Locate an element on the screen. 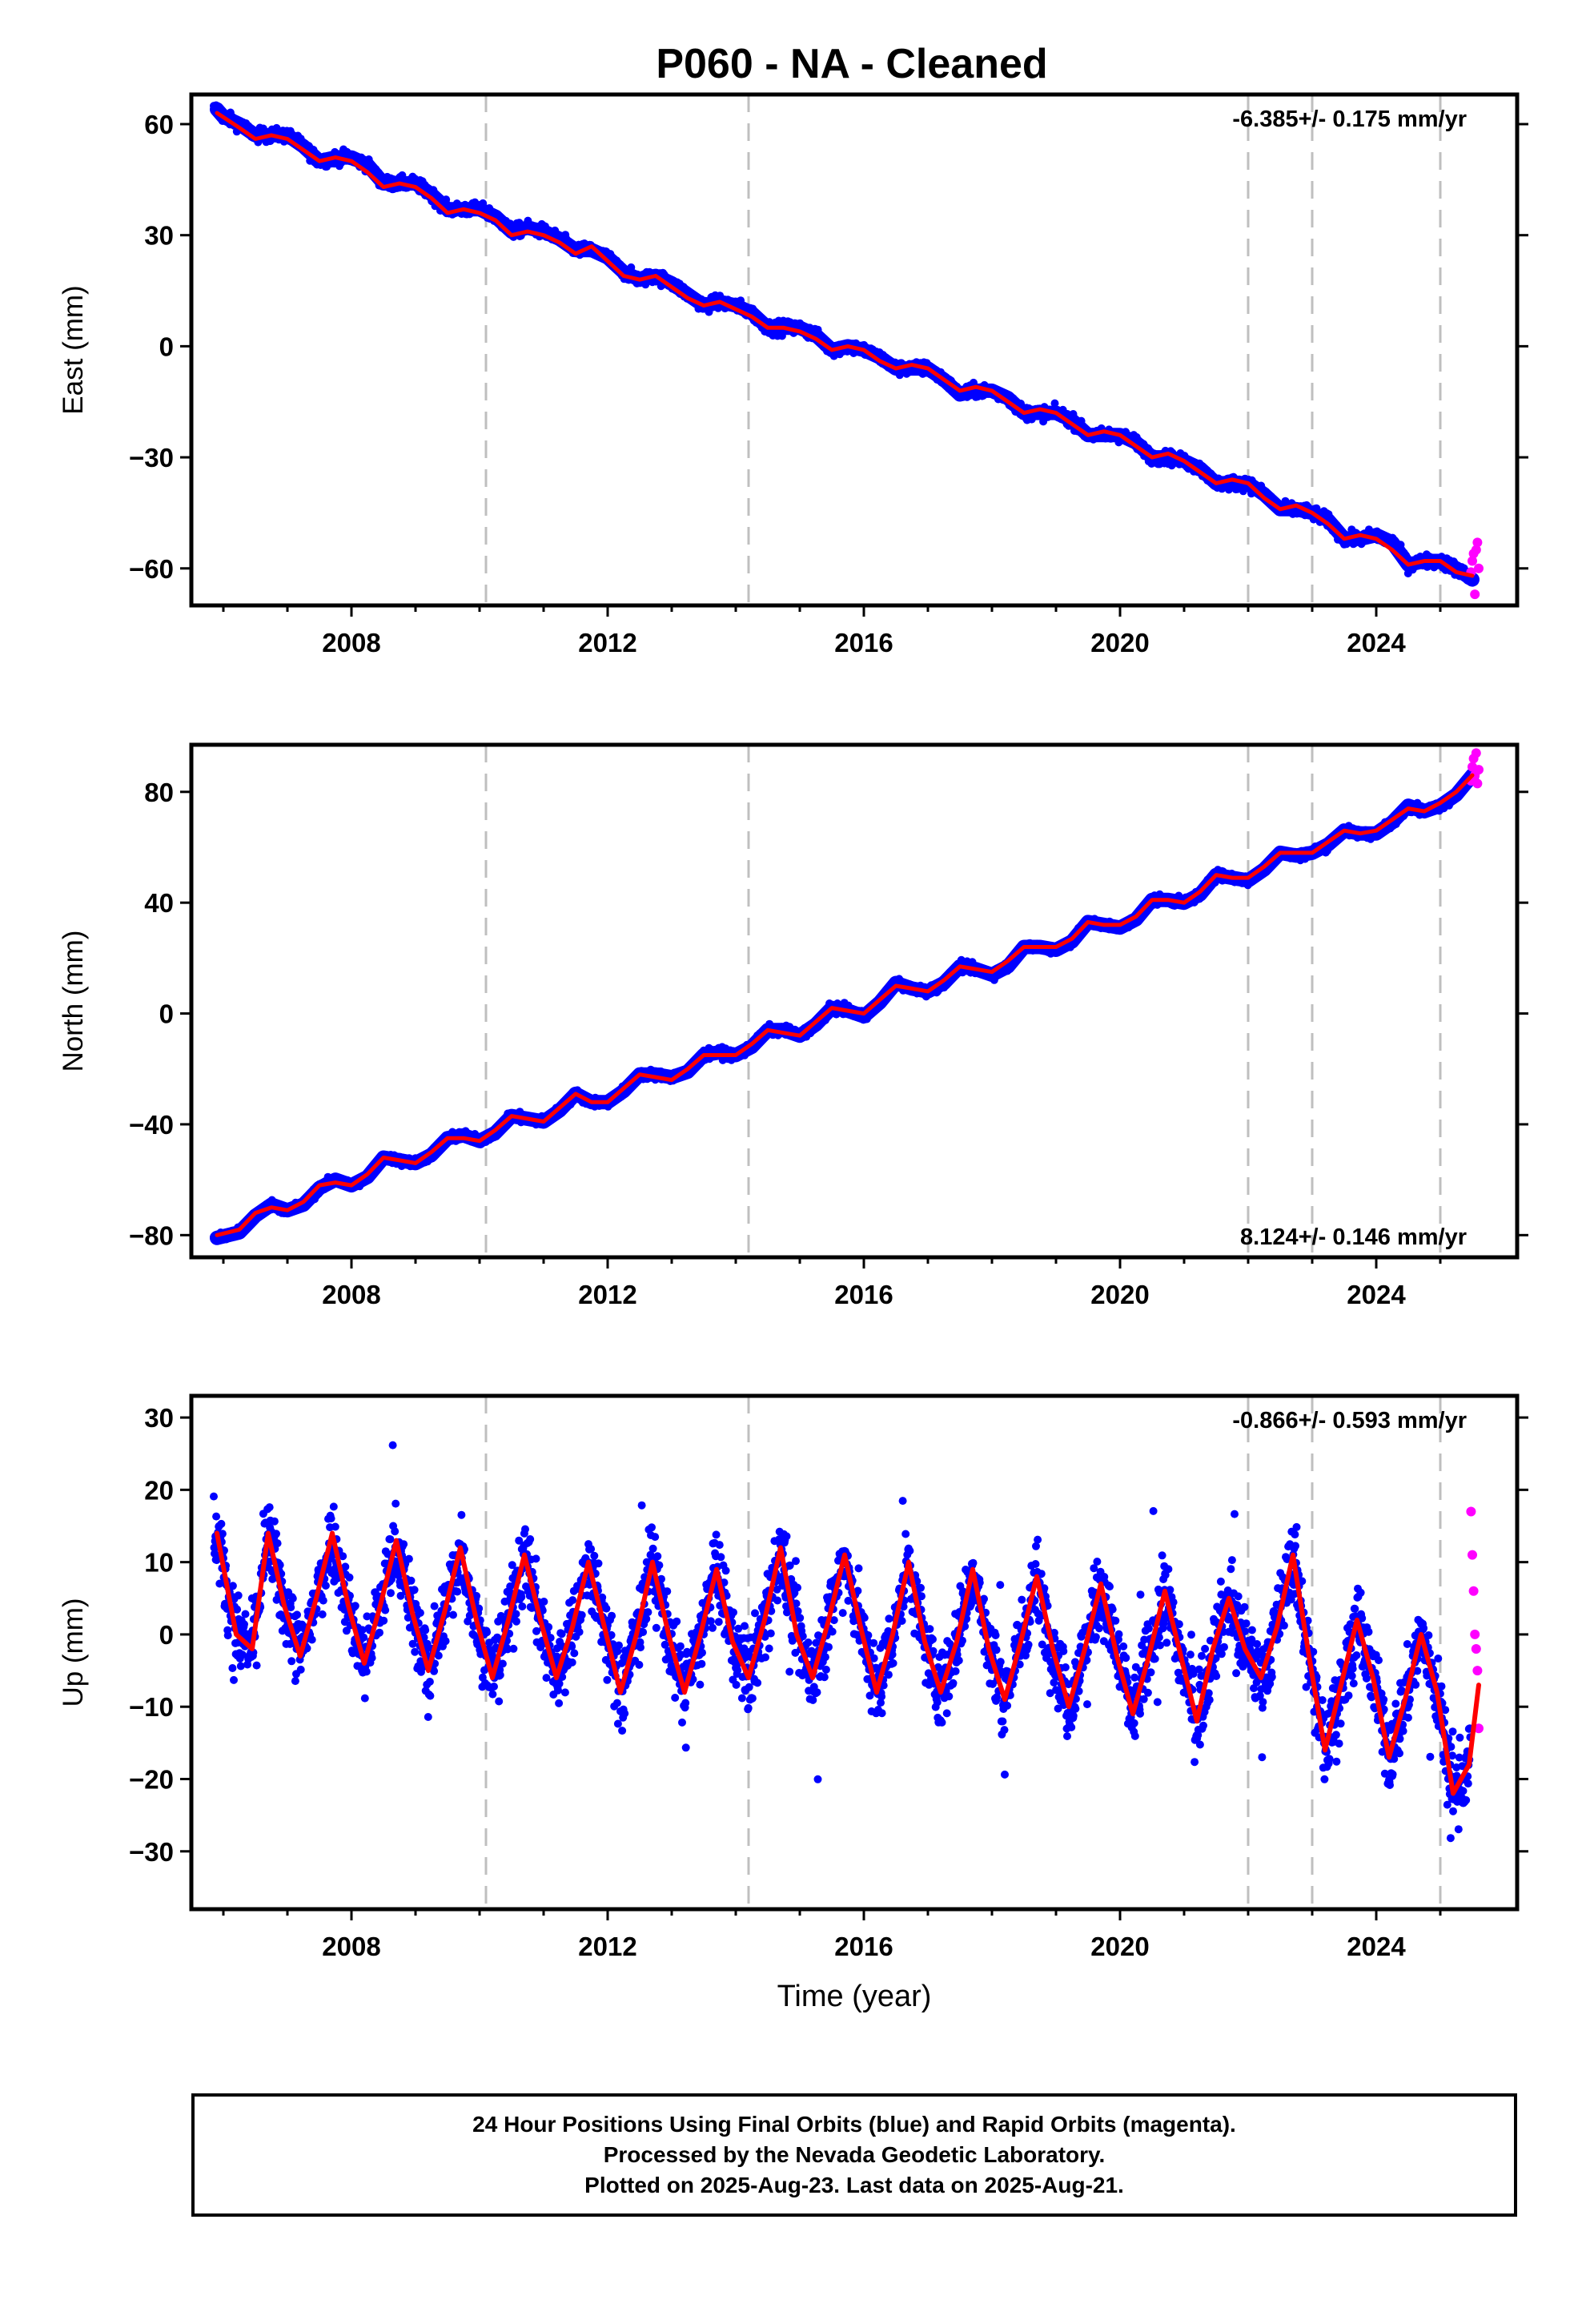 This screenshot has height=2324, width=1582. velocity-label: 8.124+/- 0.146 mm/yr is located at coordinates (1354, 1237).